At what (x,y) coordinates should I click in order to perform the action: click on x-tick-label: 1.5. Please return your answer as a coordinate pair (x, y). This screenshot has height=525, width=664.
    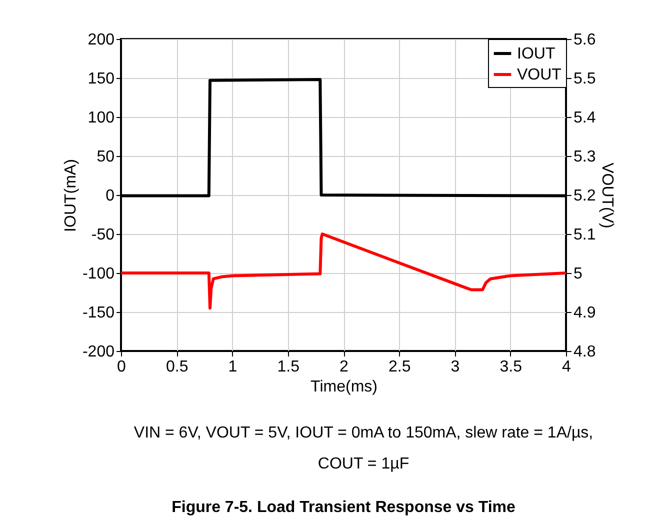
    Looking at the image, I should click on (288, 367).